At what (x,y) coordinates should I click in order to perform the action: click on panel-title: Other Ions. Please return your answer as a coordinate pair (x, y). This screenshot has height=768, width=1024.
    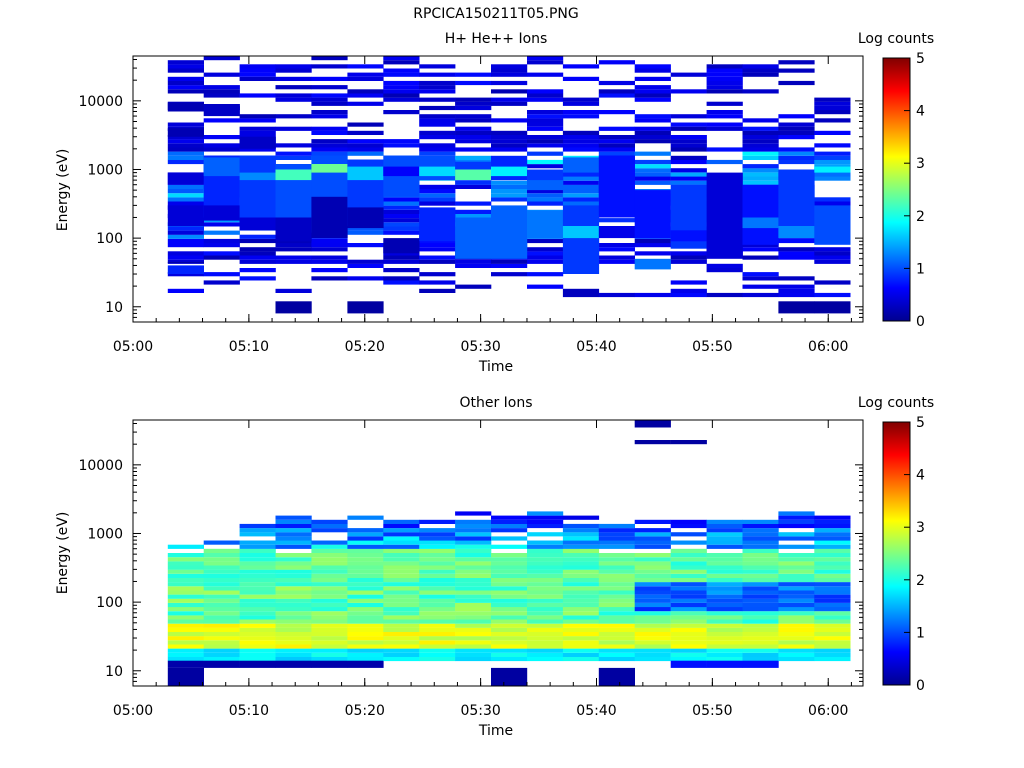
    Looking at the image, I should click on (495, 403).